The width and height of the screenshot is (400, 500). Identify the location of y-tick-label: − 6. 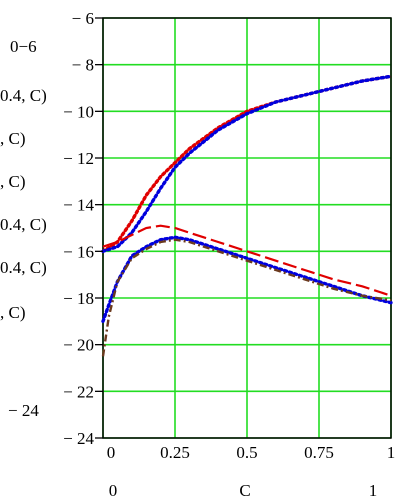
(83, 18).